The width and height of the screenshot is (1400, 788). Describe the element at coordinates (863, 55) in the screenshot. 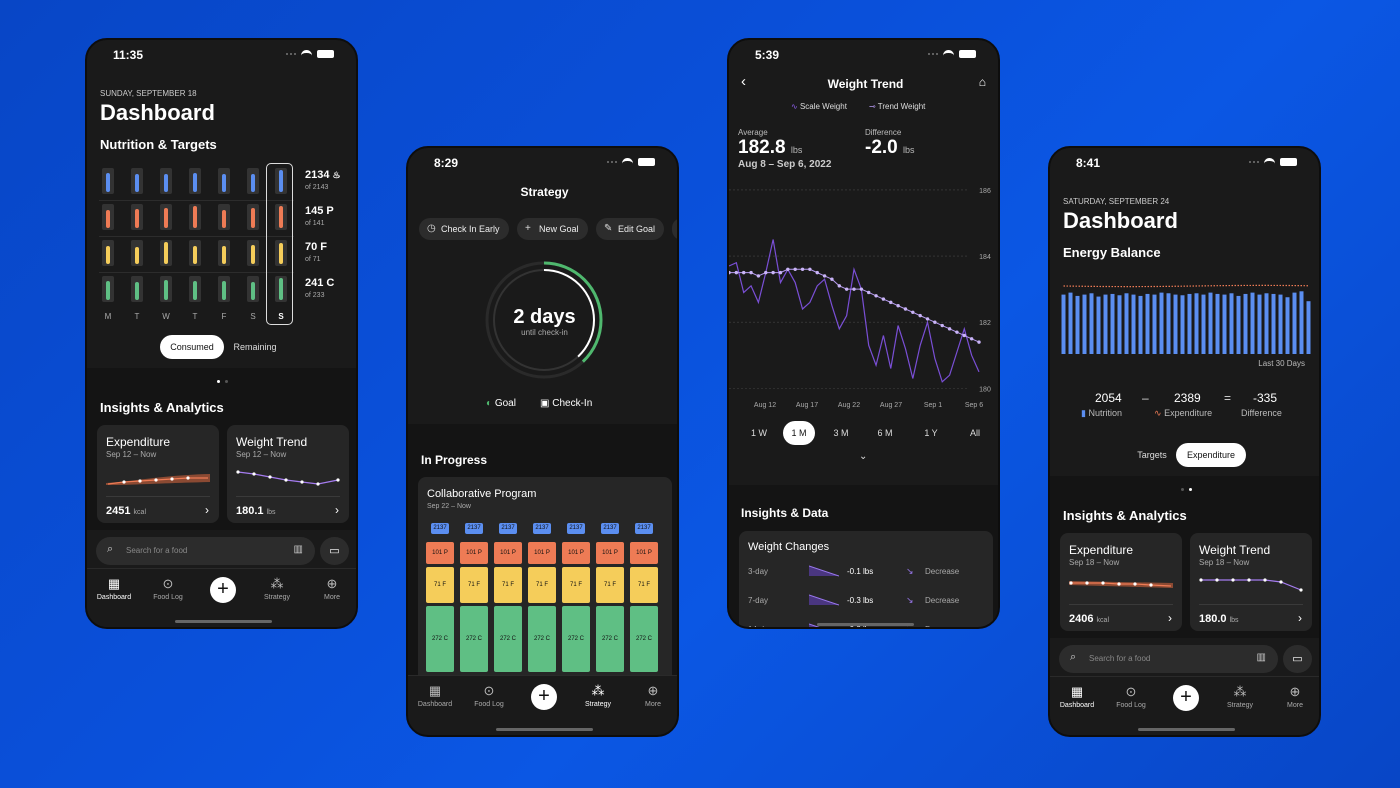

I see `status-bar: 5:39` at that location.